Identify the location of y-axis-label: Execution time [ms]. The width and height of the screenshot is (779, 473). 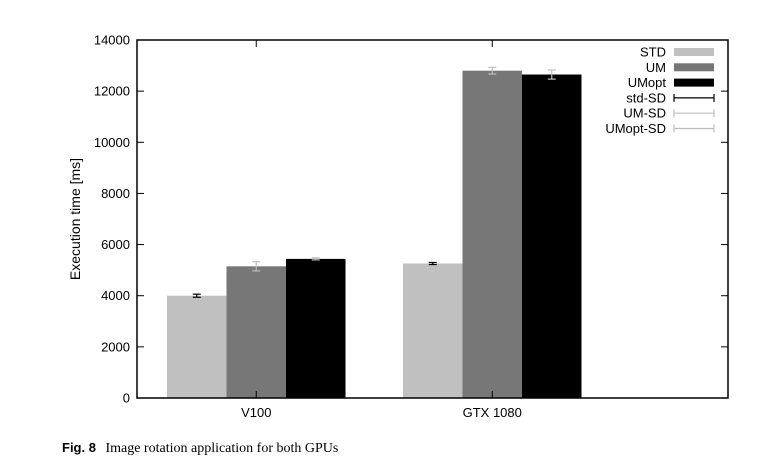
(75, 219).